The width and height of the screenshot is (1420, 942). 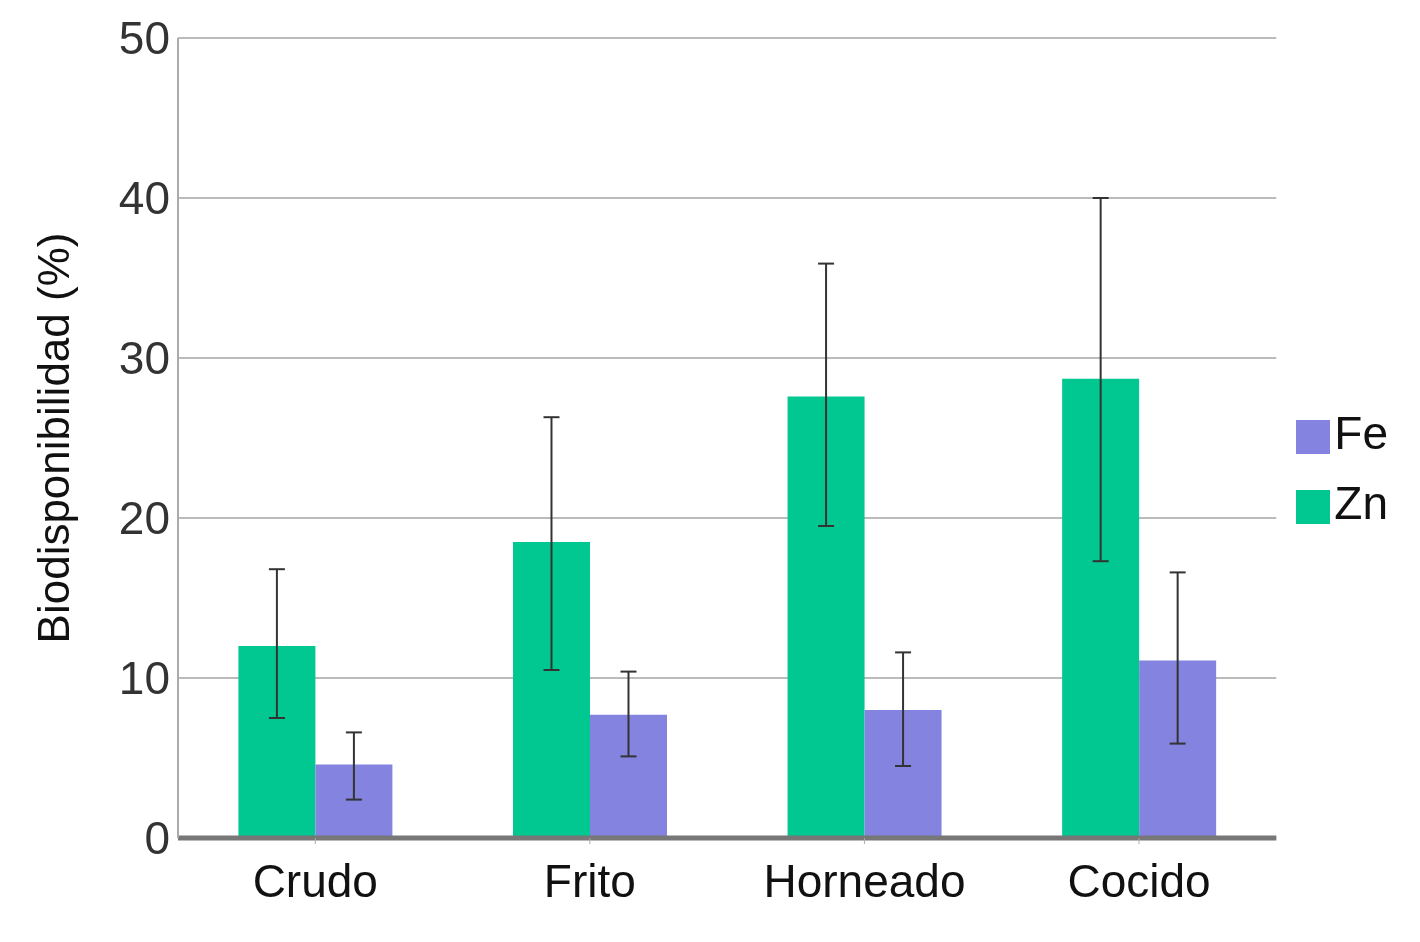 What do you see at coordinates (144, 678) in the screenshot?
I see `y-tick-label: 10` at bounding box center [144, 678].